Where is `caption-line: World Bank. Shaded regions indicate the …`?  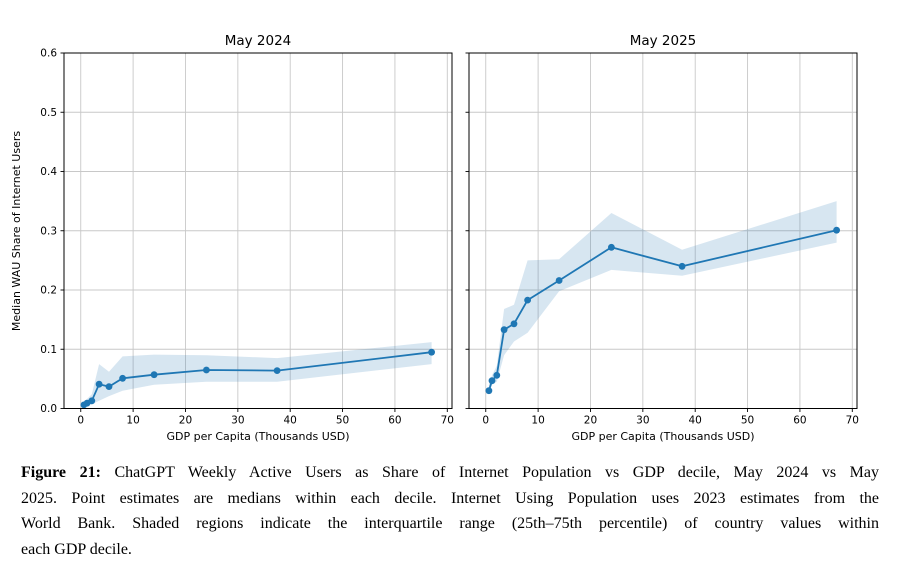 caption-line: World Bank. Shaded regions indicate the … is located at coordinates (450, 523).